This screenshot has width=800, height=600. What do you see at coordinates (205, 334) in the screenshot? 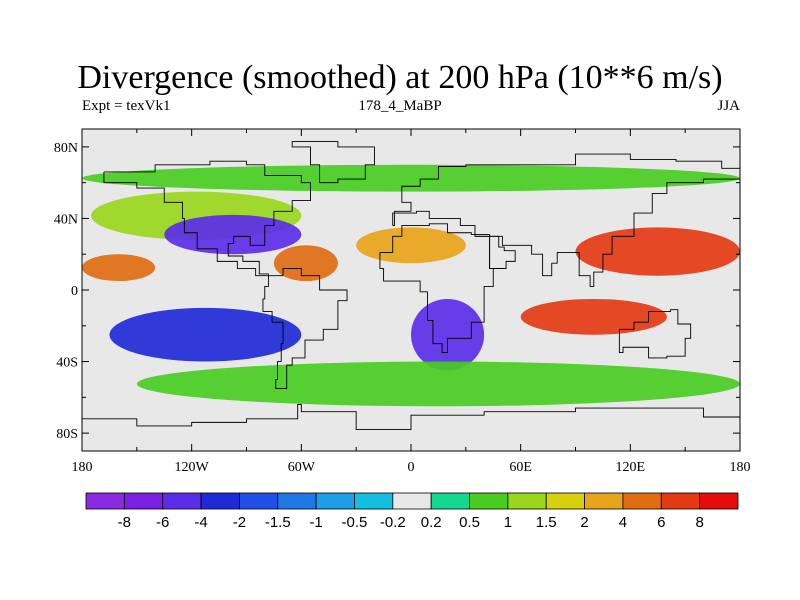
I see `region-south-pacific-neg` at bounding box center [205, 334].